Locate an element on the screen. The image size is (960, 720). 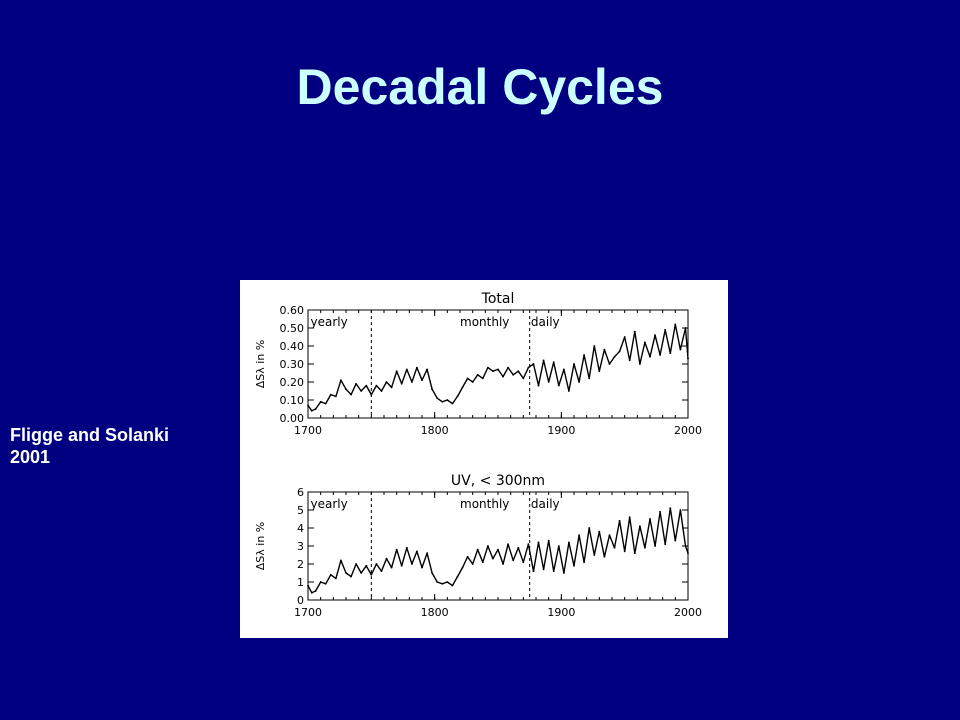
y-tick-label: 0.20 is located at coordinates (292, 382).